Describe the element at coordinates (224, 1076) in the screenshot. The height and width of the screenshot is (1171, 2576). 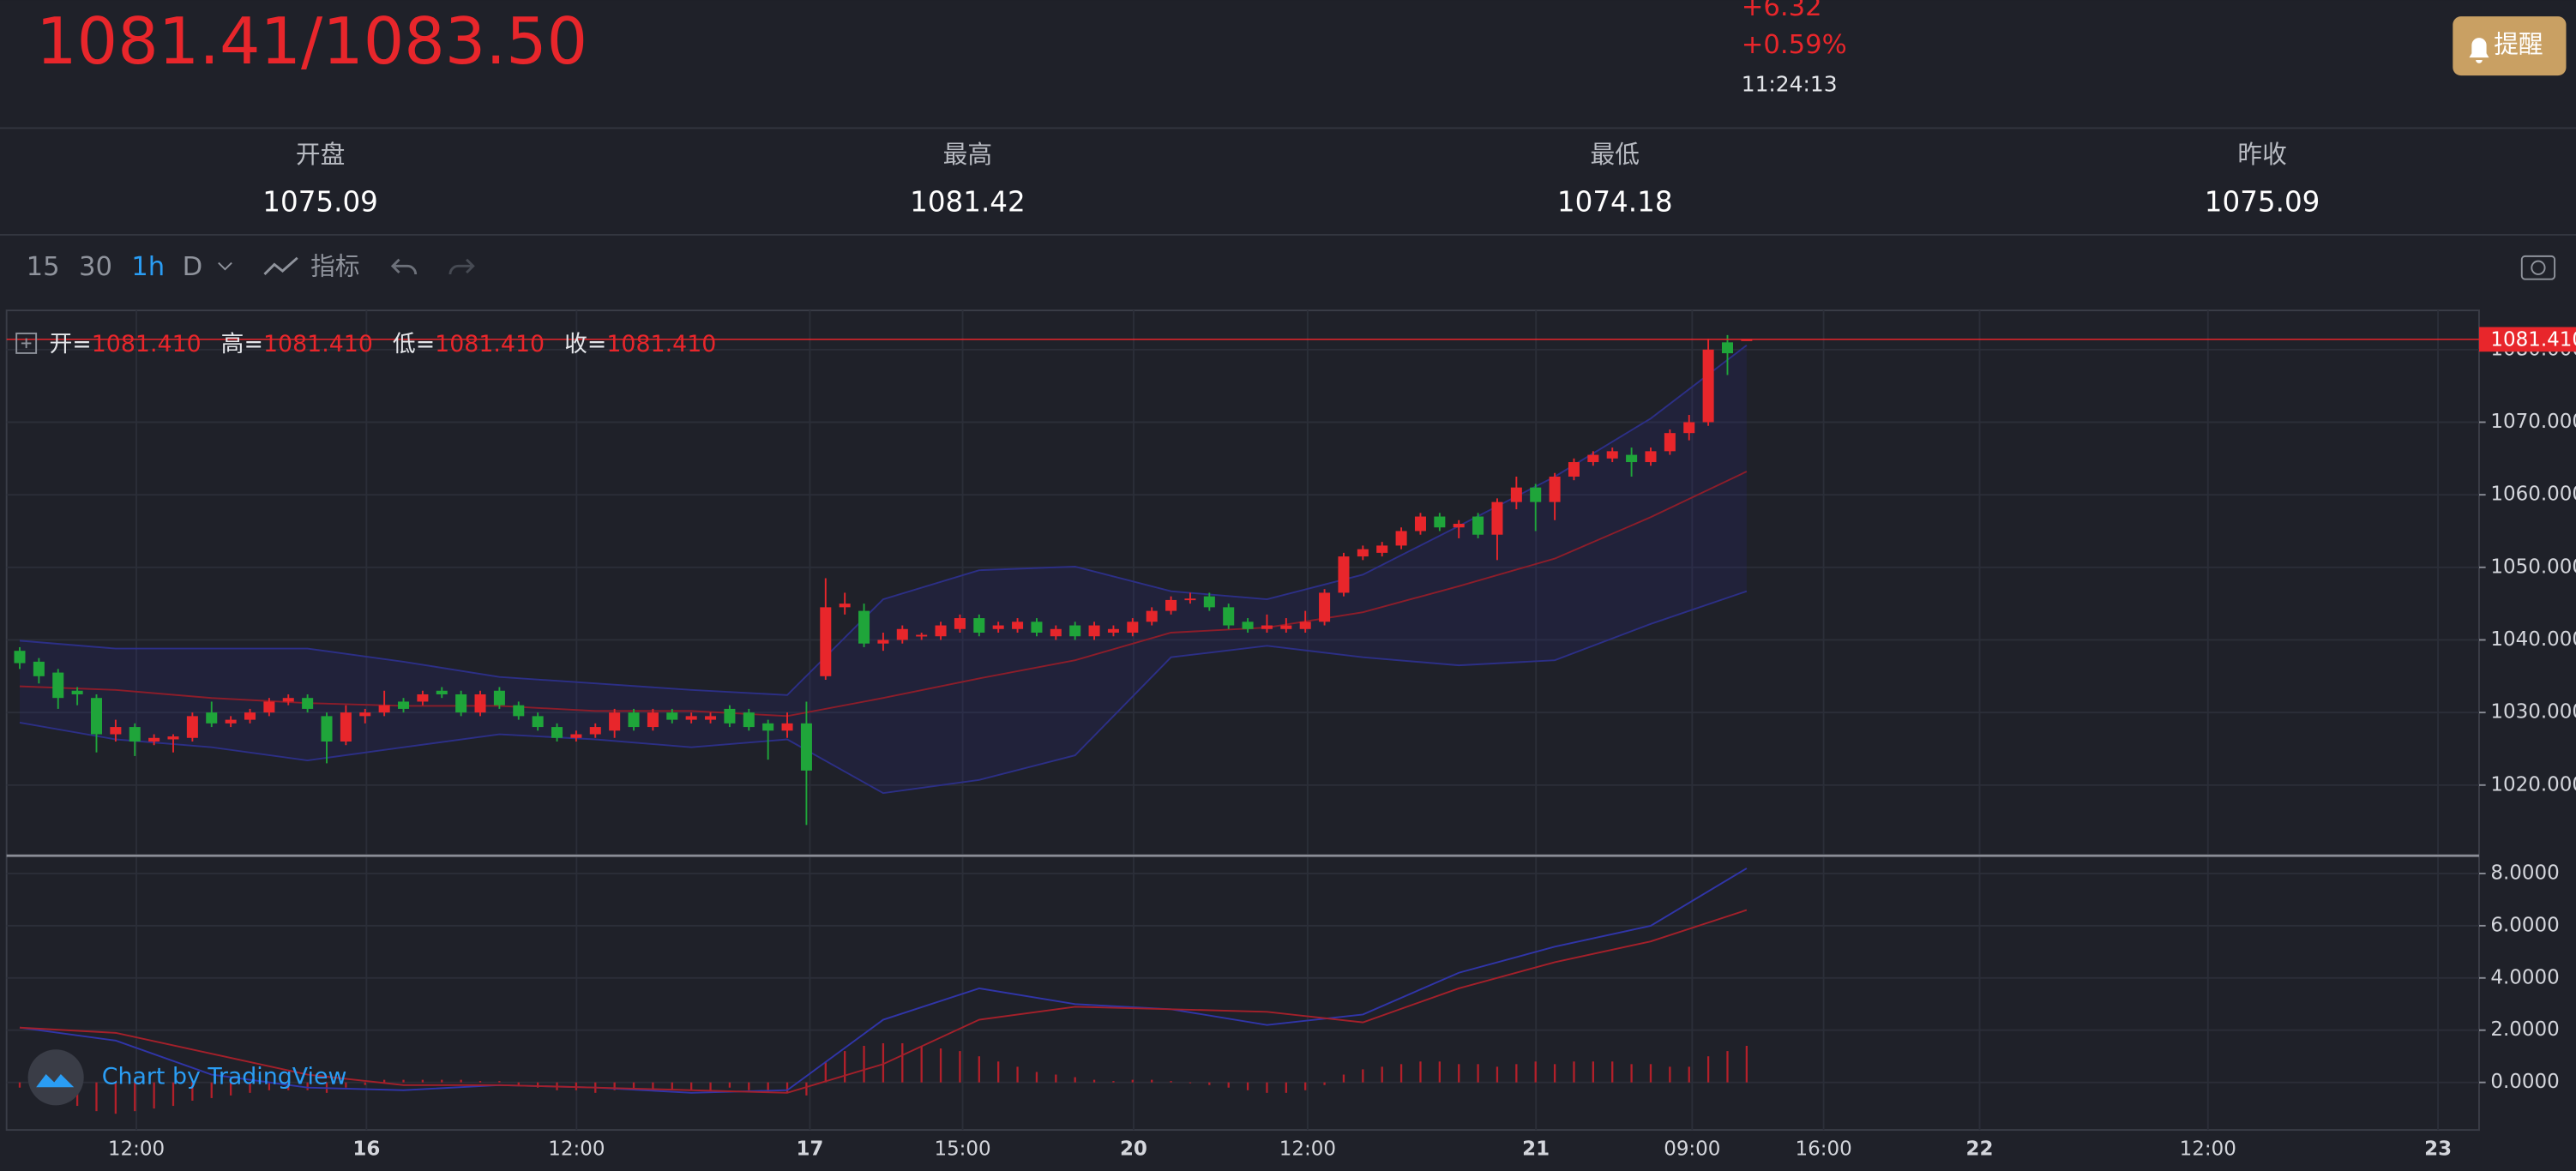
I see `watermark-text: Chart by TradingView` at that location.